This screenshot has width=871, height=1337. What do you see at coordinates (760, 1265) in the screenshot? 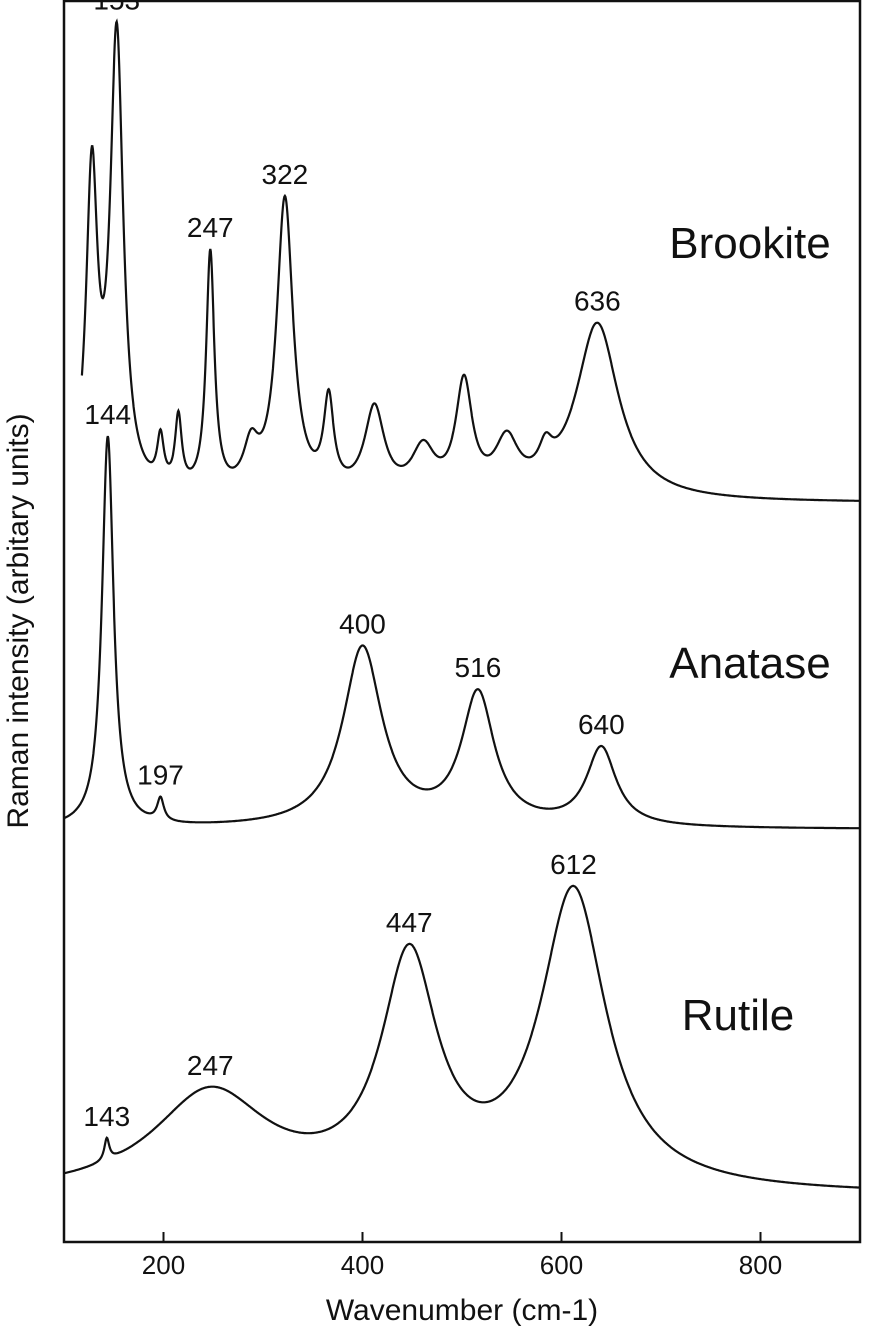
I see `x-tick-label-800: 800` at bounding box center [760, 1265].